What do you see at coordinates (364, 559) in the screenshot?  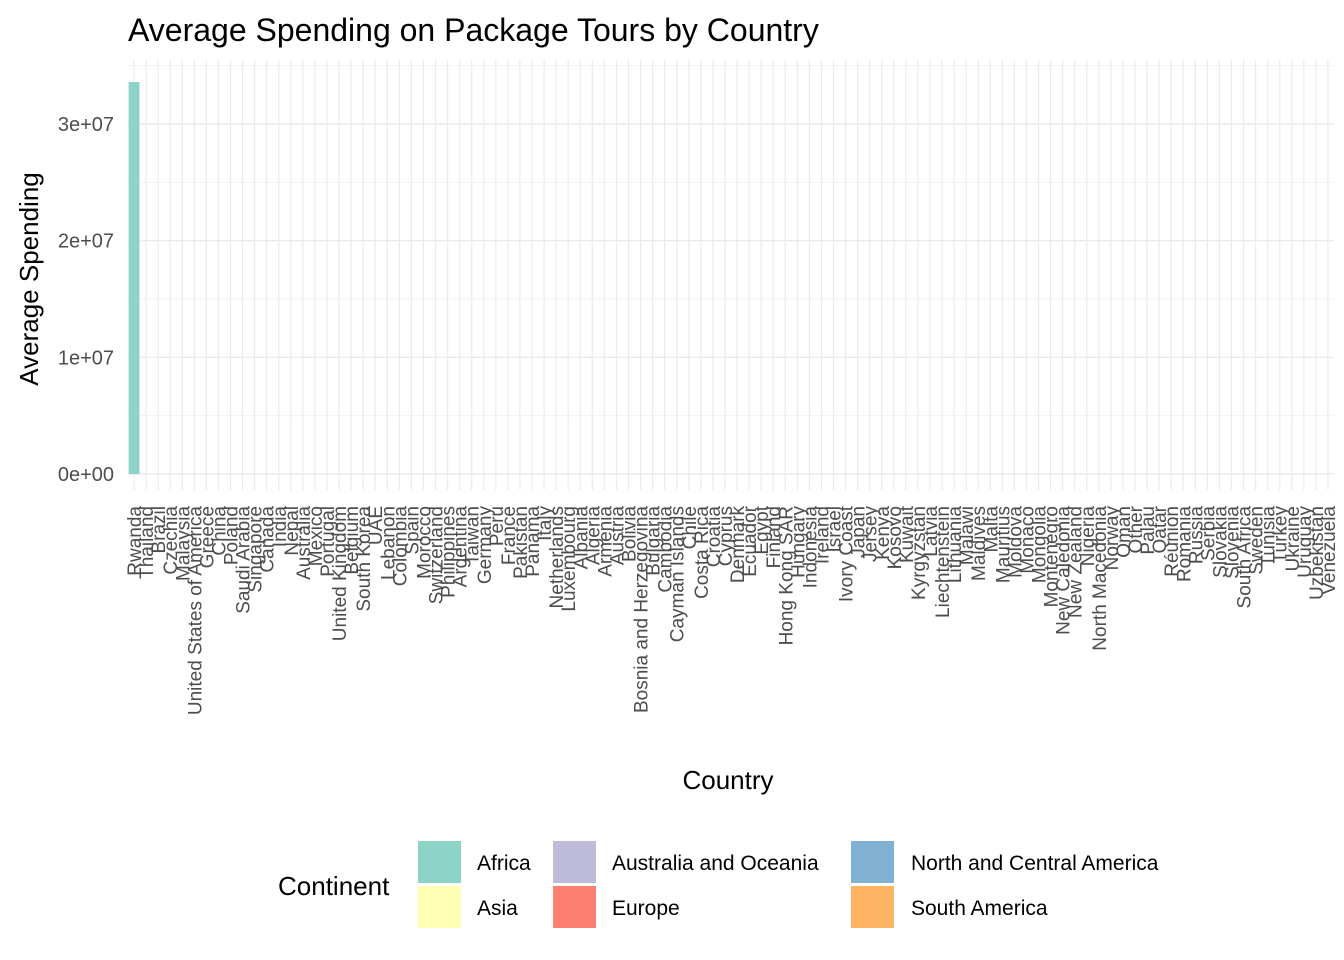 I see `x-tick-label: South Korea` at bounding box center [364, 559].